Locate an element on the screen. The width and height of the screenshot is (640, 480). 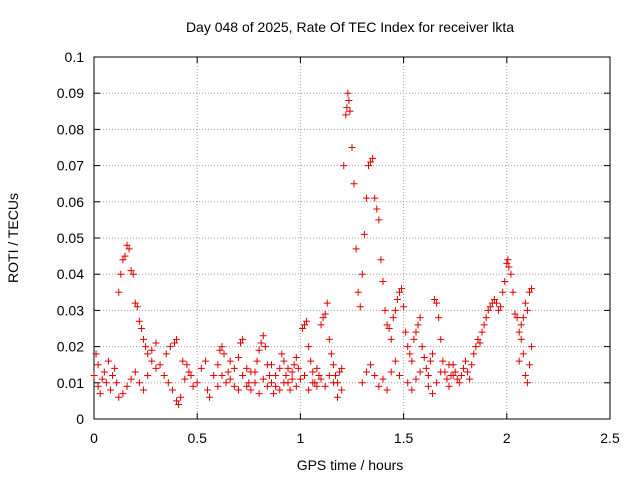
y-tick-label: 0.01 is located at coordinates (70, 383).